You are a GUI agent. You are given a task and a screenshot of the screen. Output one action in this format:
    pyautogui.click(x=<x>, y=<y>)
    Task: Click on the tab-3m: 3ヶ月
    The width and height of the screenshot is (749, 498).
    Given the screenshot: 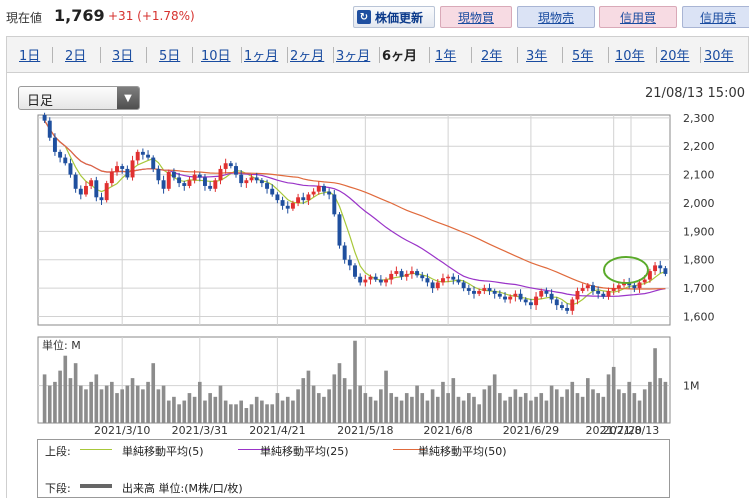 What is the action you would take?
    pyautogui.click(x=353, y=56)
    